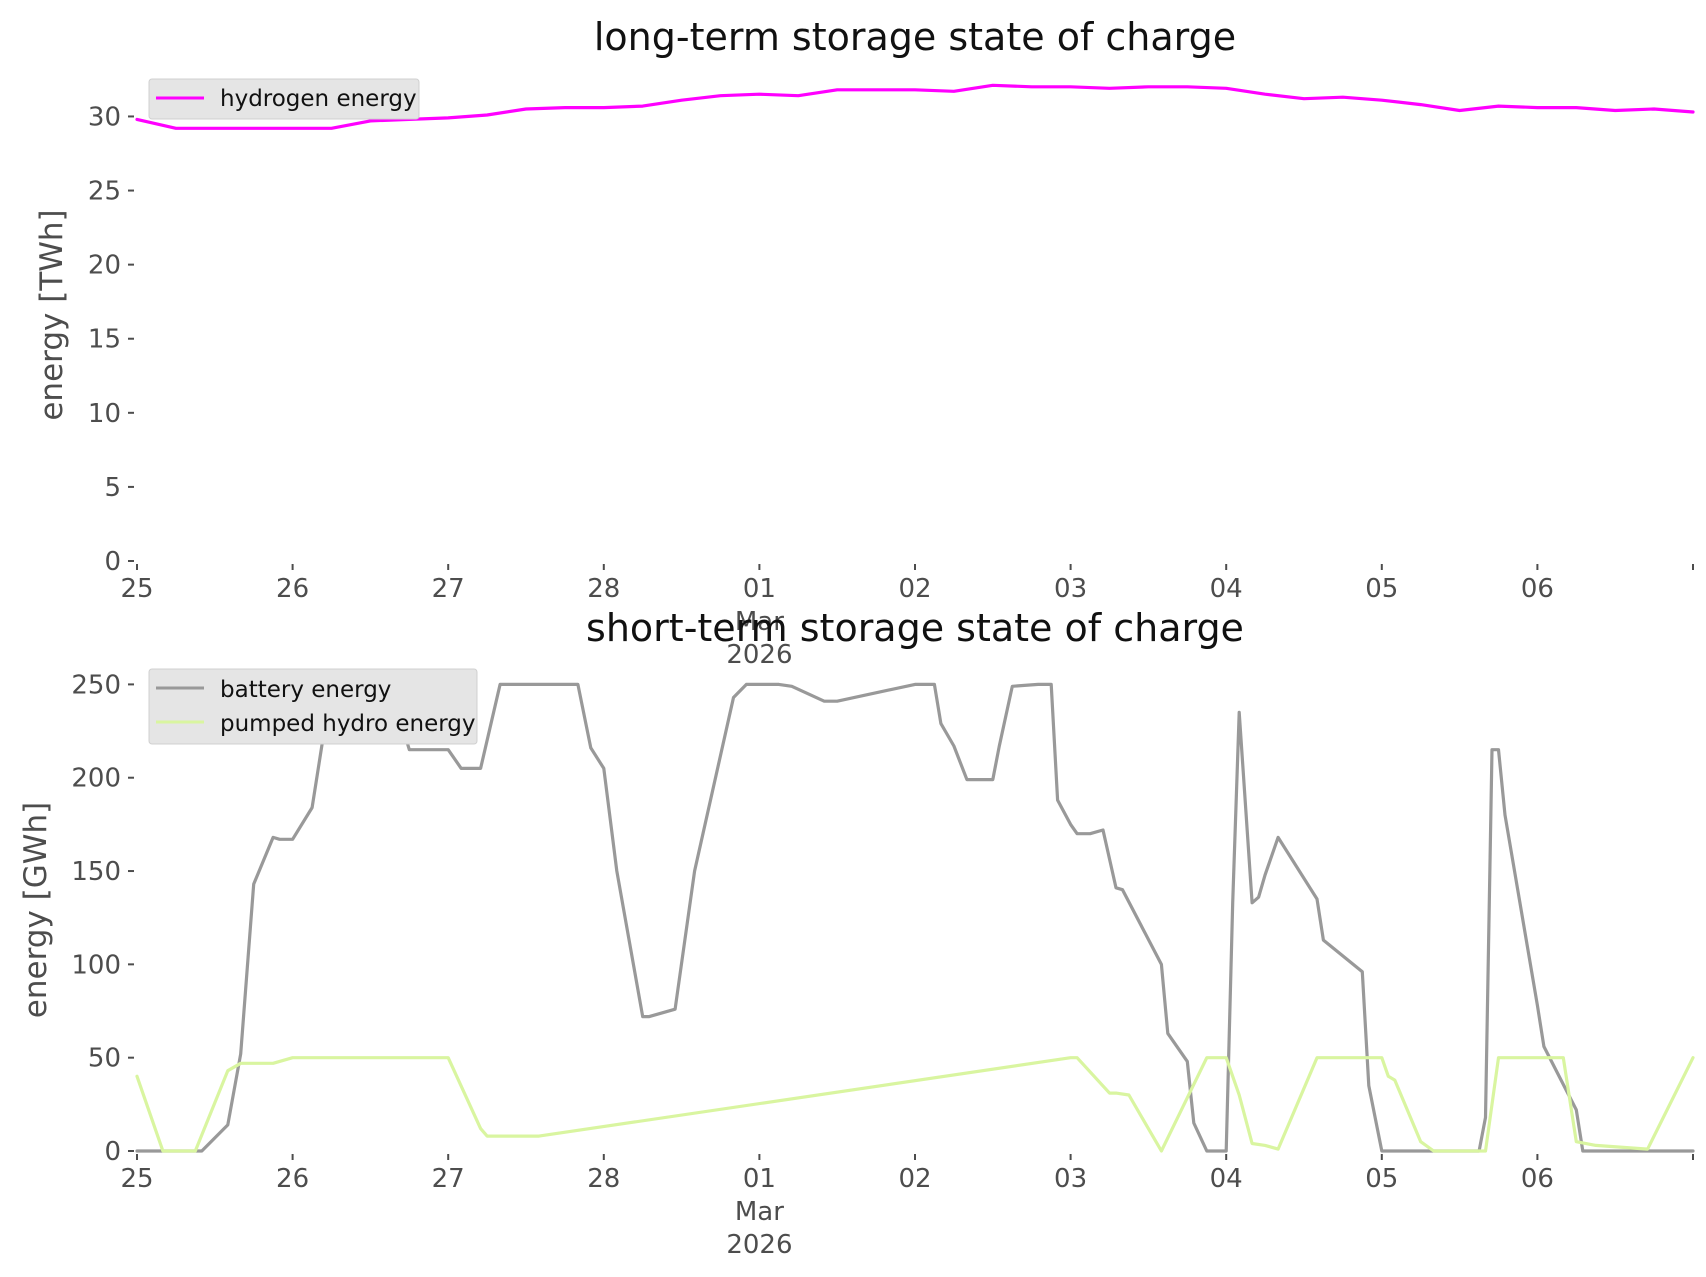  I want to click on y-tick-label: 15, so click(104, 340).